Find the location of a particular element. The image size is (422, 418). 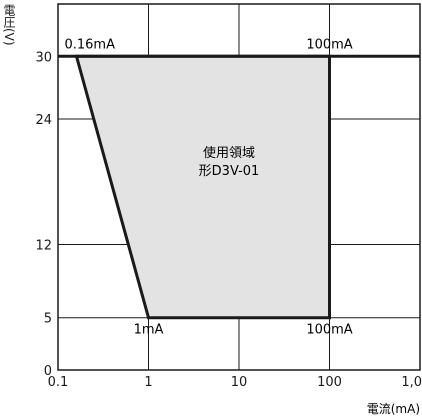

x-axis-label: 電流(mA) is located at coordinates (393, 409).